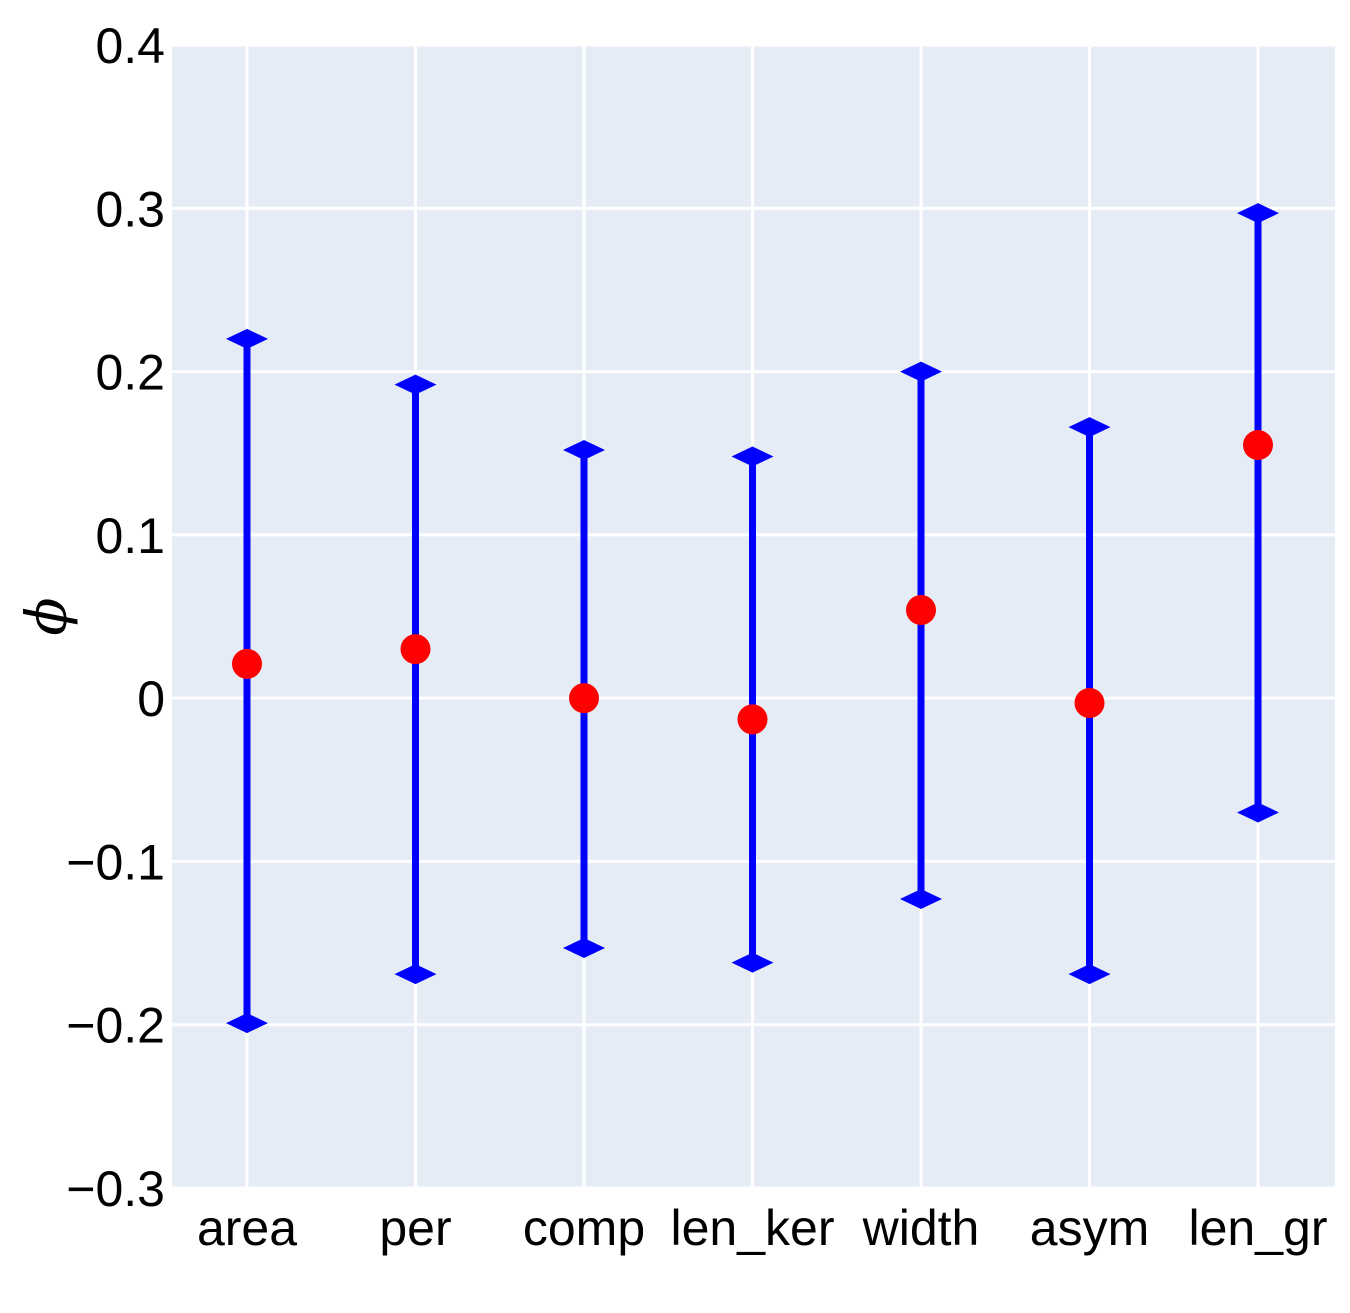  I want to click on y-tick-label: 0.3, so click(130, 209).